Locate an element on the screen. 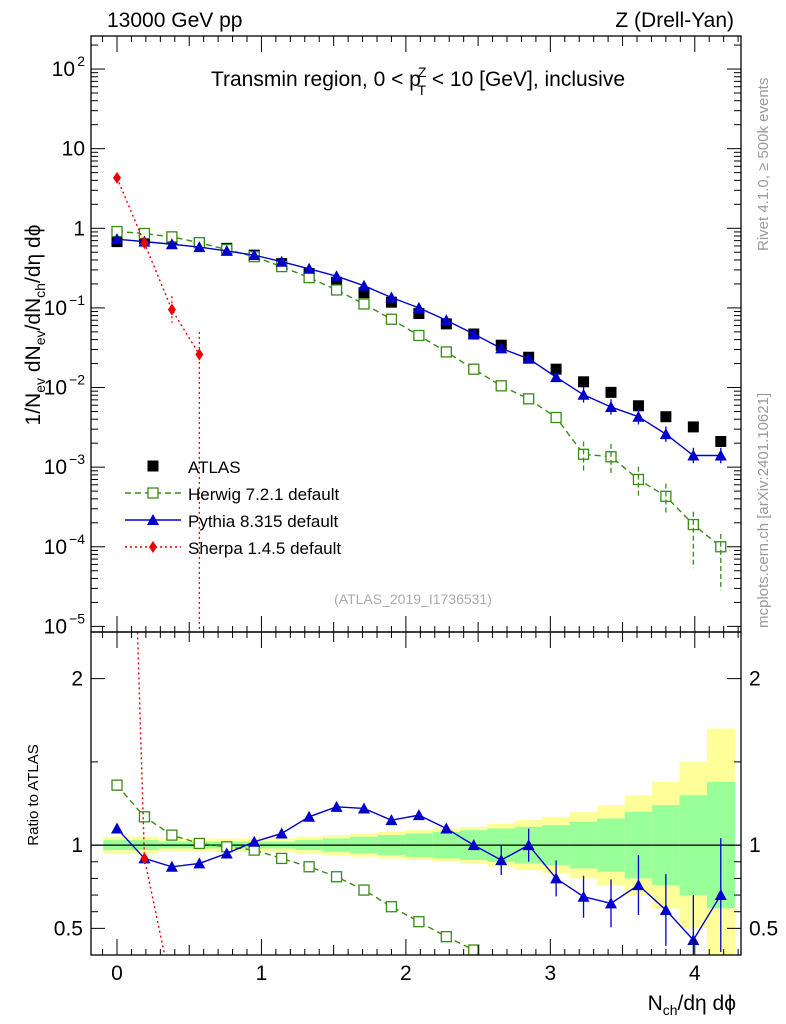 This screenshot has height=1024, width=786. ratio-ytick-label-right: 2 is located at coordinates (755, 679).